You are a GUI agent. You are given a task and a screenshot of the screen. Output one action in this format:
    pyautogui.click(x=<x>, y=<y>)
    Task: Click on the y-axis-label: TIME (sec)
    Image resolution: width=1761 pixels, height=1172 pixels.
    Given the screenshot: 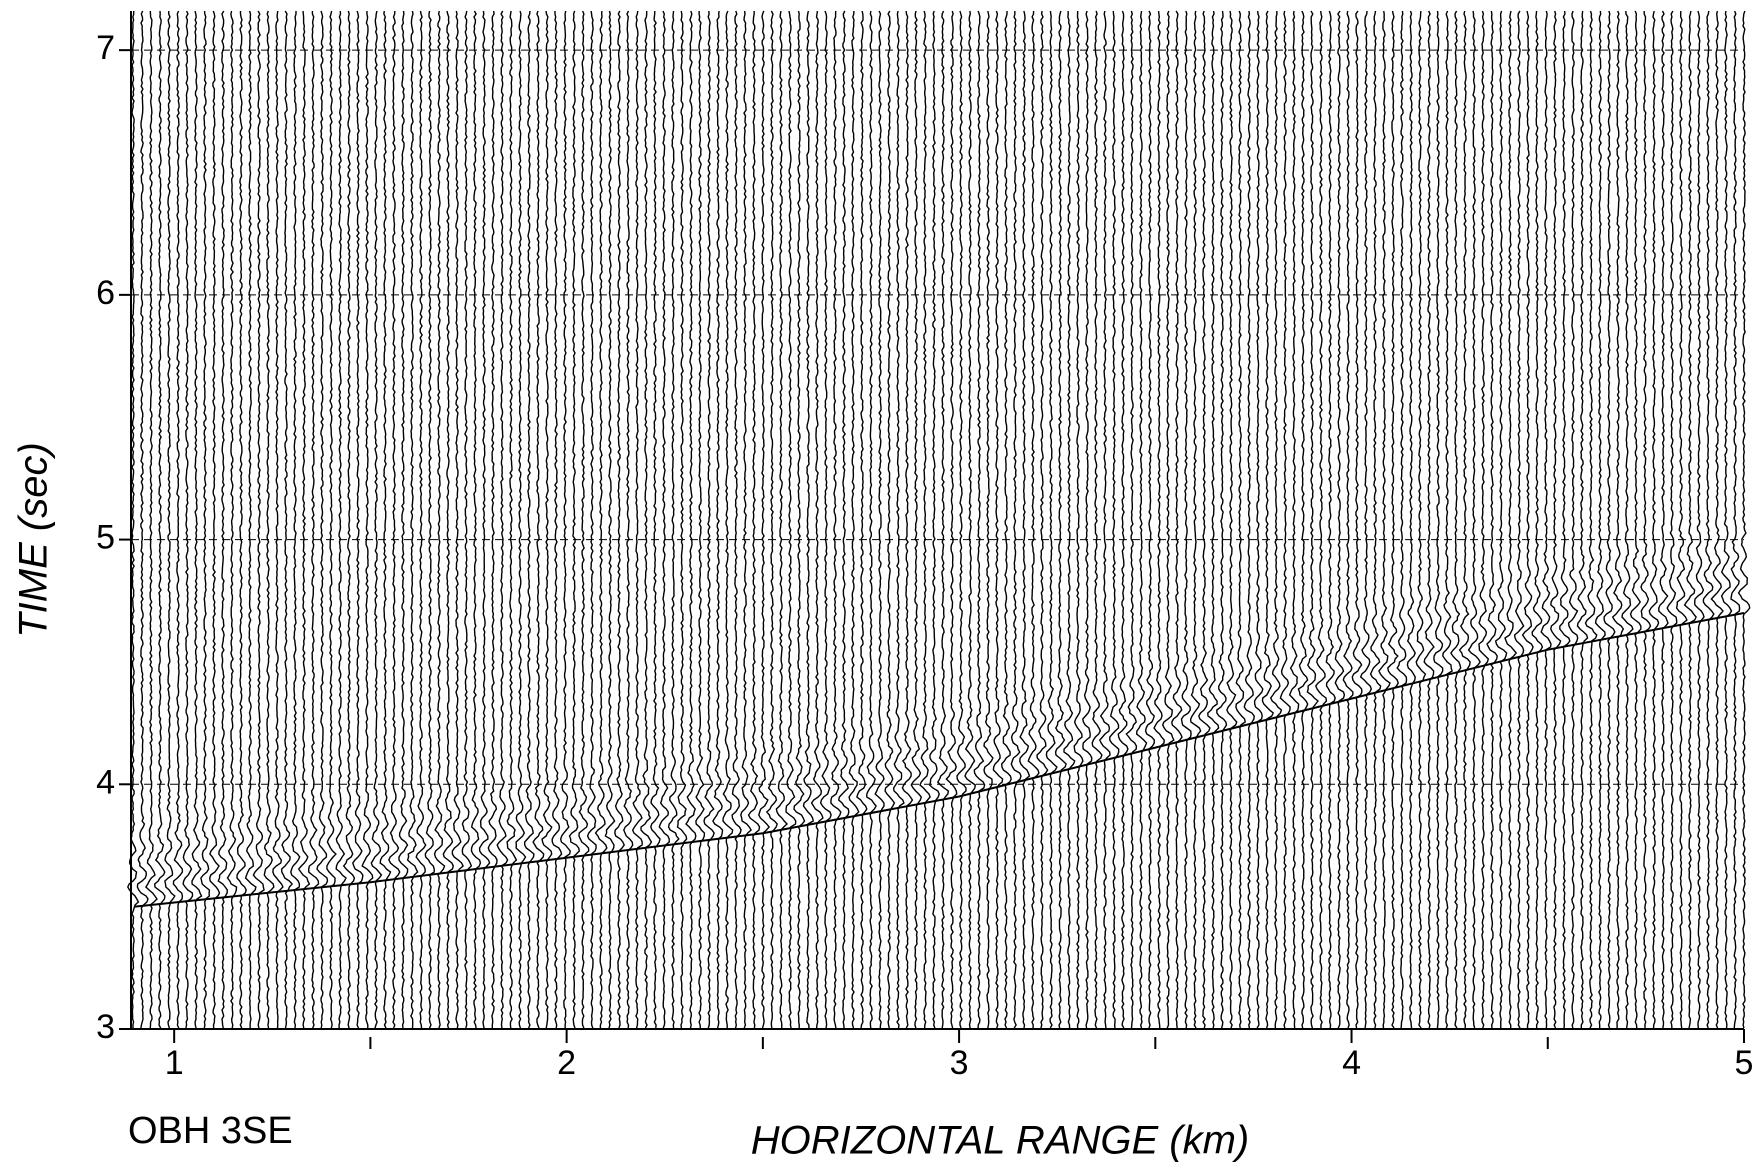 What is the action you would take?
    pyautogui.click(x=34, y=540)
    